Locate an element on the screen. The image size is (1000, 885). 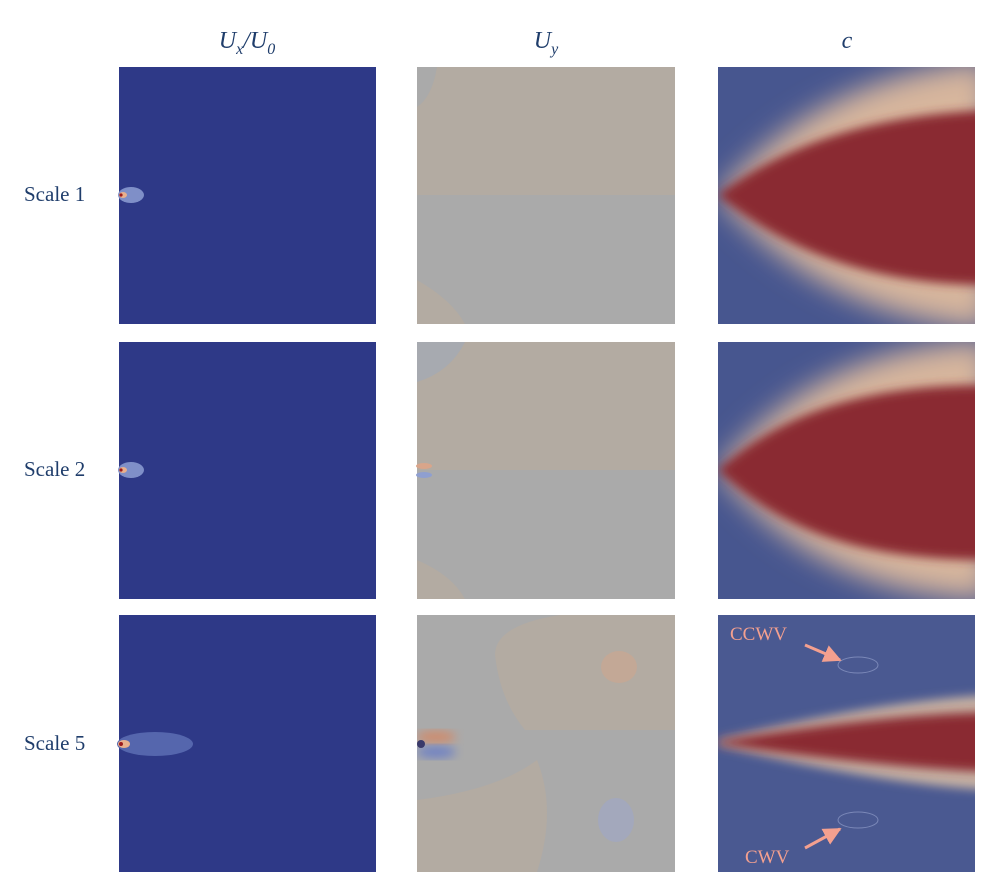
column-header: Uy is located at coordinates (546, 43).